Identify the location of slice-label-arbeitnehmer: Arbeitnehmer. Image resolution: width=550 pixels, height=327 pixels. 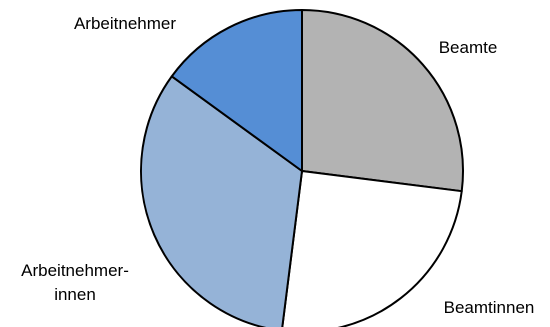
(125, 23).